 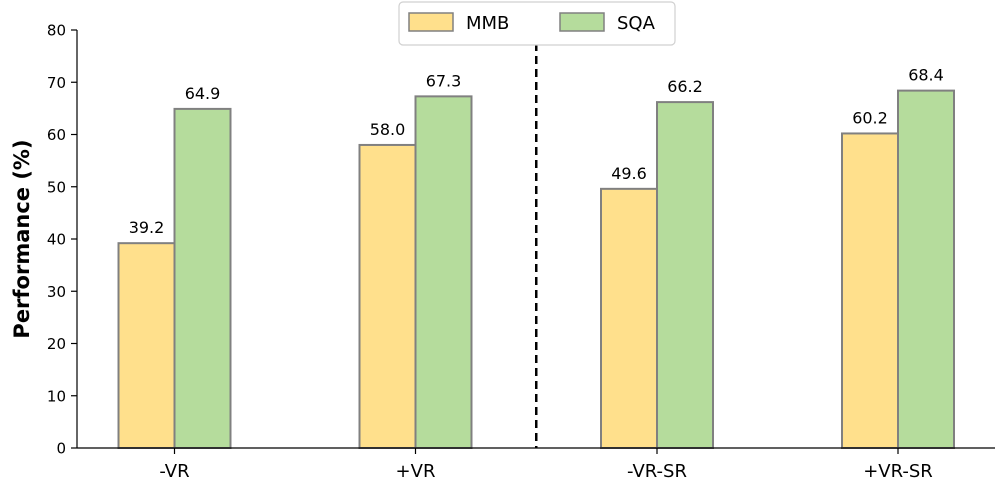 What do you see at coordinates (431, 22) in the screenshot?
I see `legend-swatch-mmb` at bounding box center [431, 22].